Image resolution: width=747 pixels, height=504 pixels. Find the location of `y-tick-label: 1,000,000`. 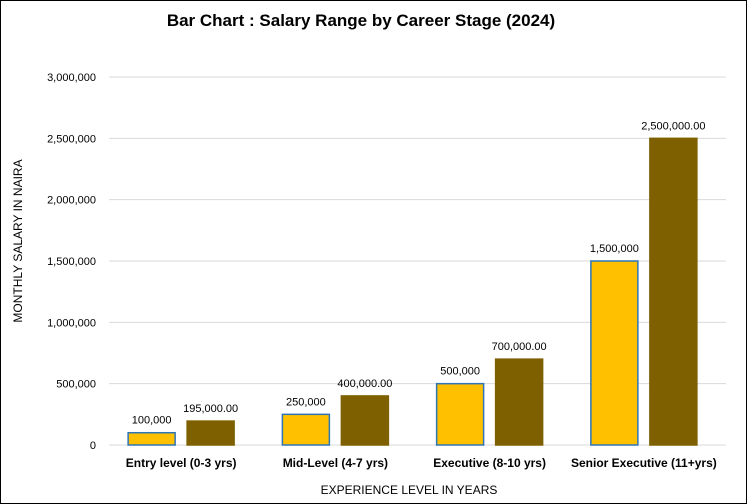

y-tick-label: 1,000,000 is located at coordinates (71, 323).